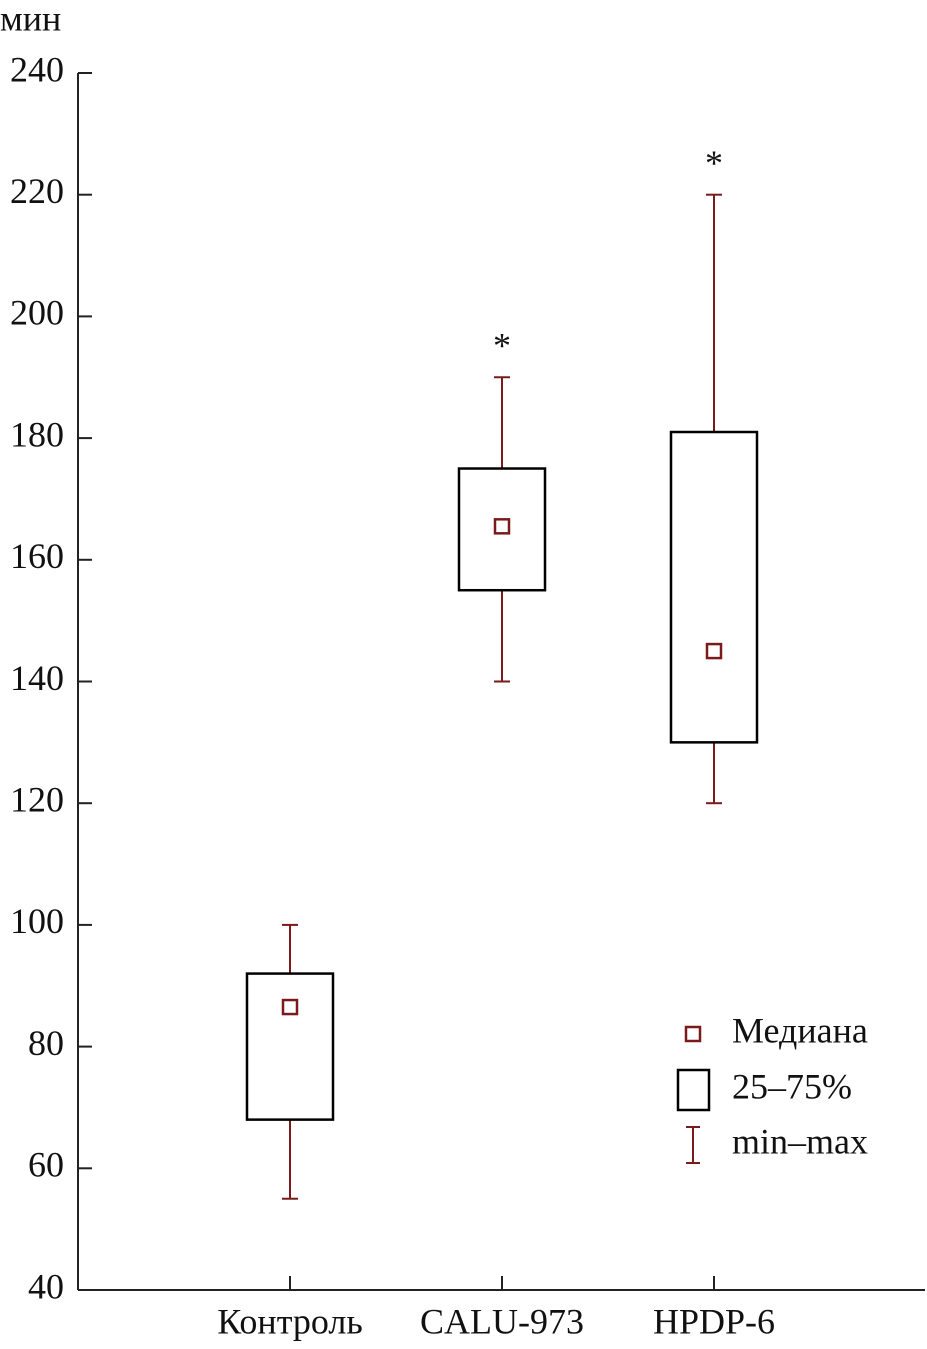 The width and height of the screenshot is (927, 1349). I want to click on y-axis-label: мин, so click(30, 19).